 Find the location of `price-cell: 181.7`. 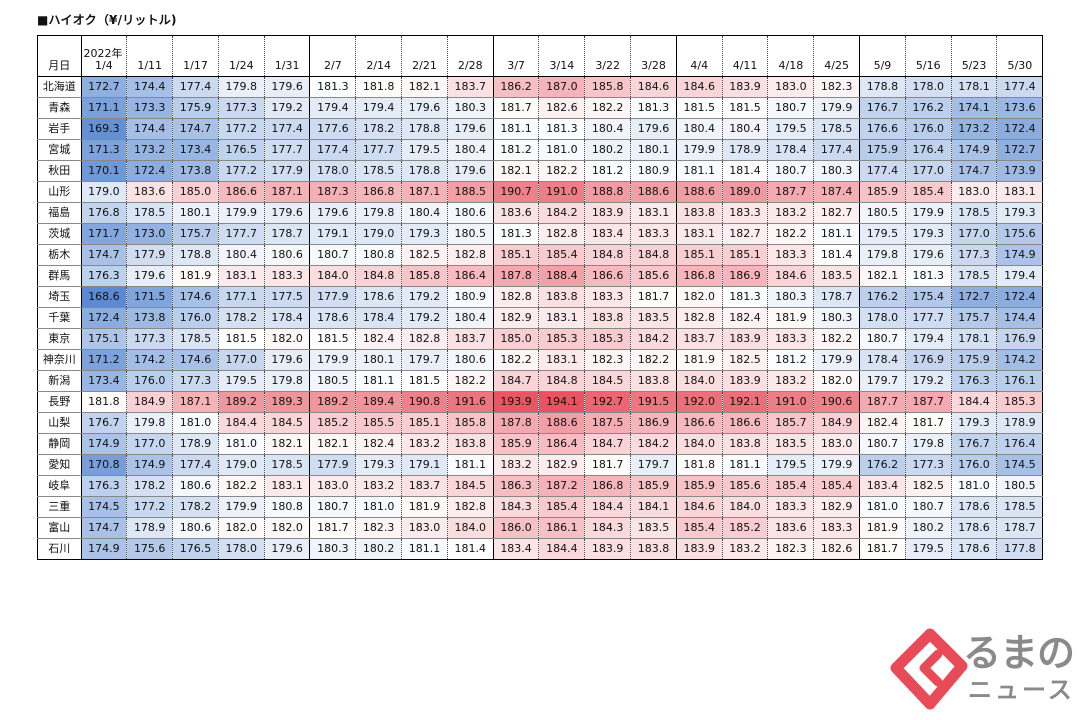

price-cell: 181.7 is located at coordinates (882, 549).